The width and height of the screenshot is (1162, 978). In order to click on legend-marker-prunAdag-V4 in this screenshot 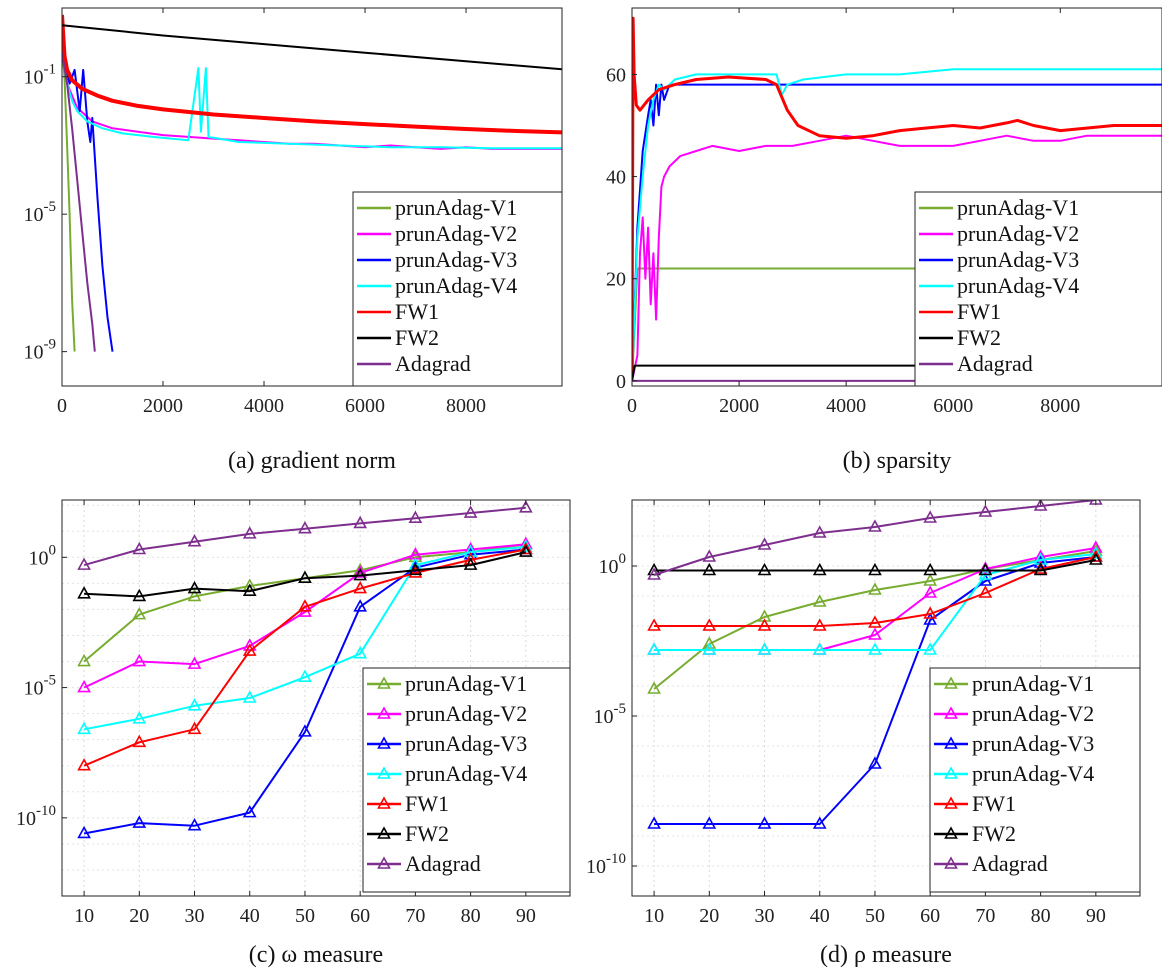, I will do `click(951, 772)`.